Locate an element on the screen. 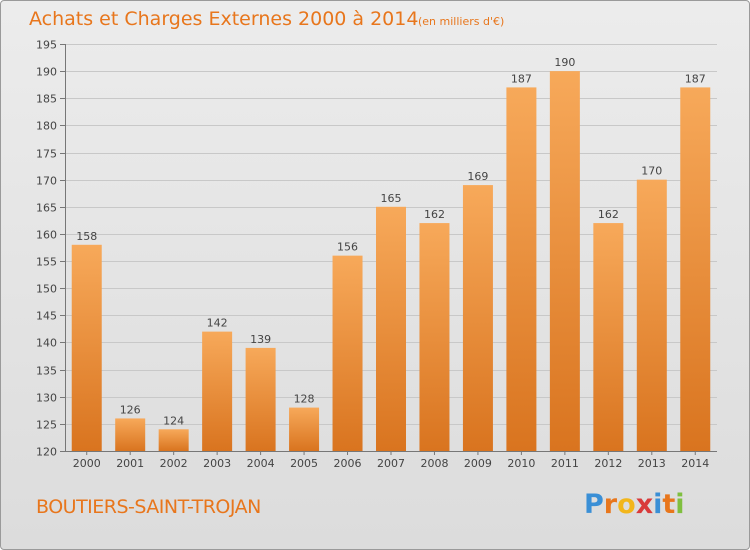  place-name: BOUTIERS-SAINT-TROJAN is located at coordinates (148, 507).